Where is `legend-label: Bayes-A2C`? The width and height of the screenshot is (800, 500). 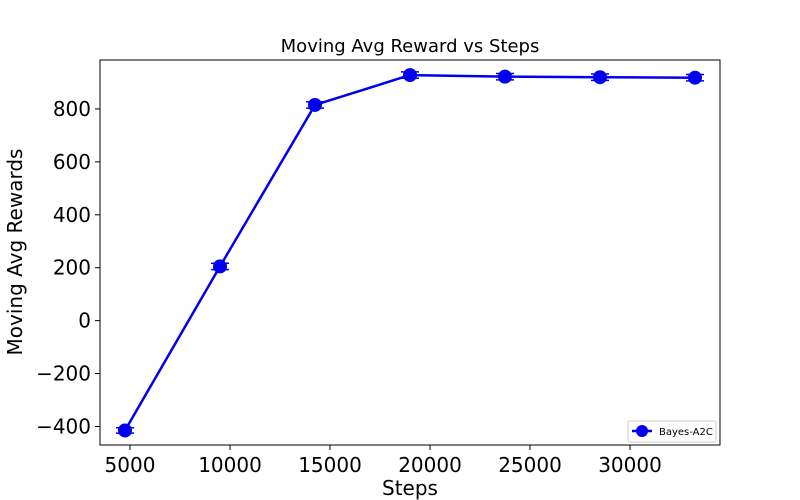 legend-label: Bayes-A2C is located at coordinates (686, 432).